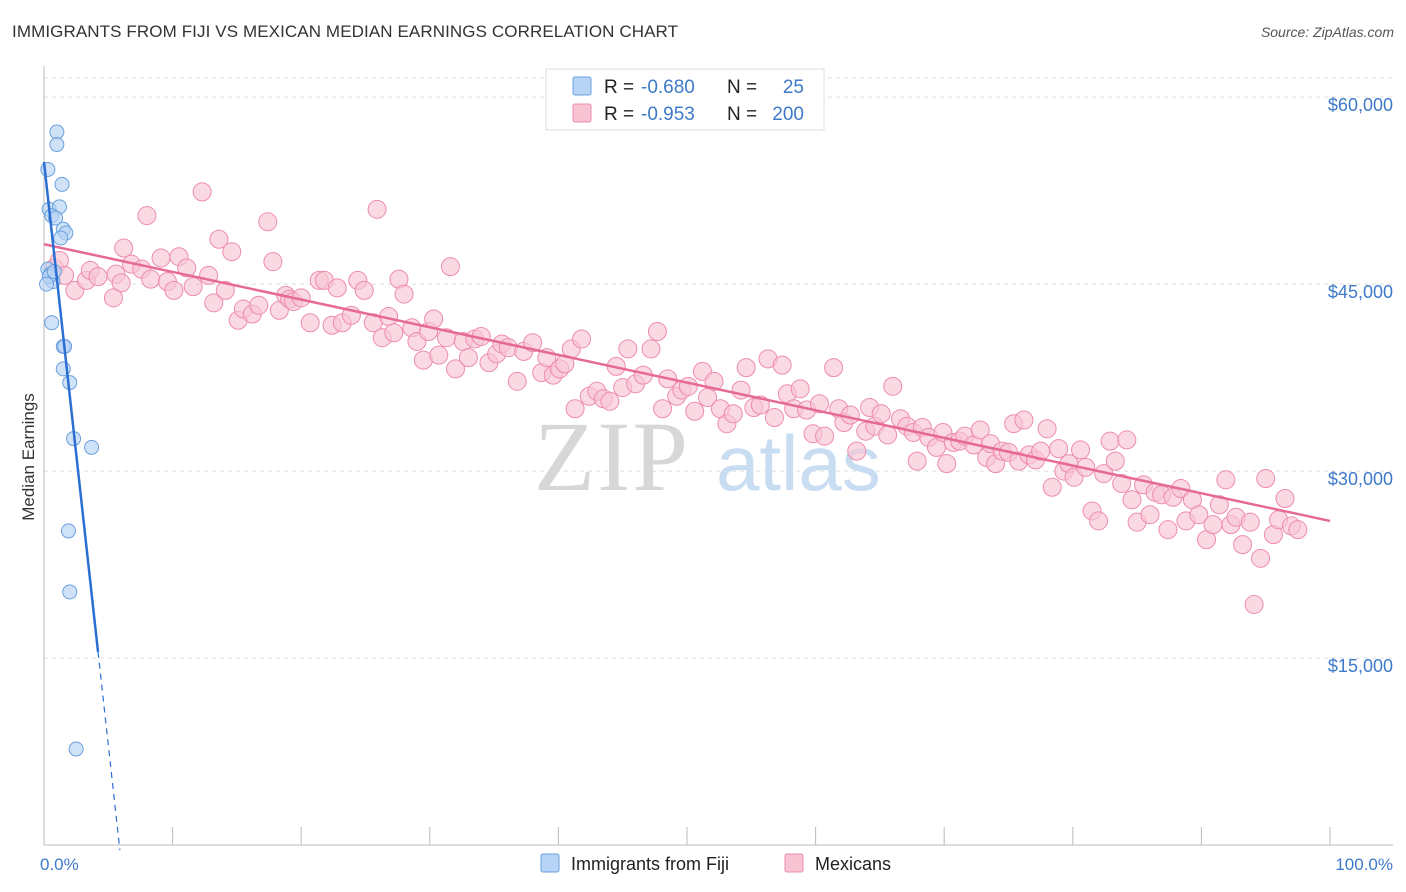 This screenshot has height=892, width=1406. I want to click on legend-n-value-mexicans: 200, so click(788, 114).